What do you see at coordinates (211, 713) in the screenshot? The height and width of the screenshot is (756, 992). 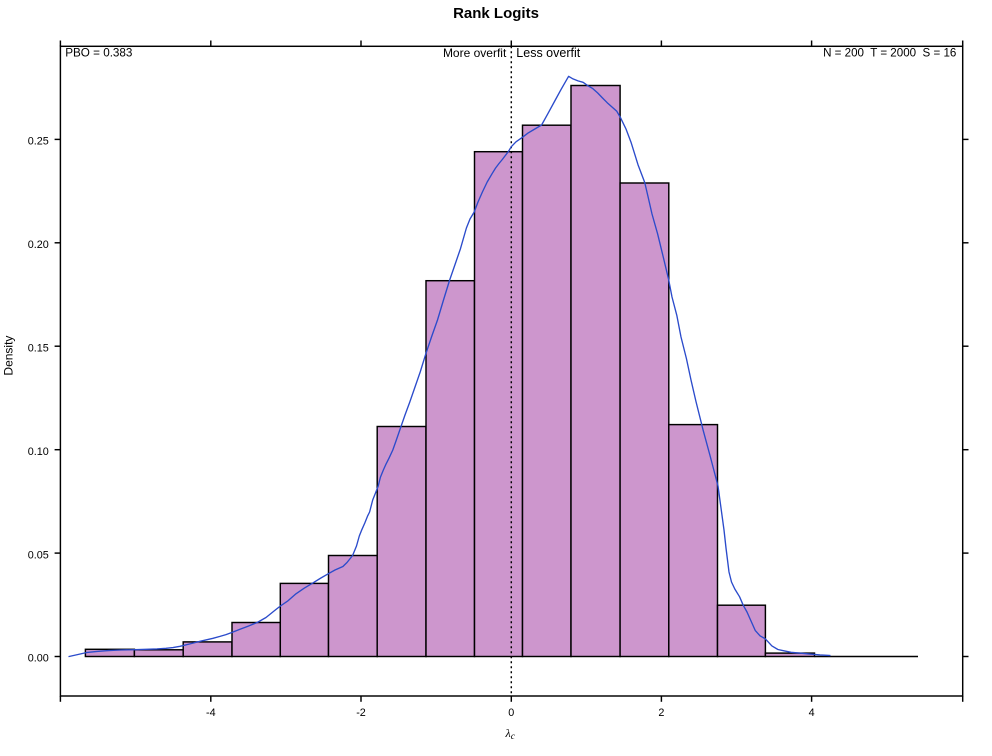 I see `svg-text: -4` at bounding box center [211, 713].